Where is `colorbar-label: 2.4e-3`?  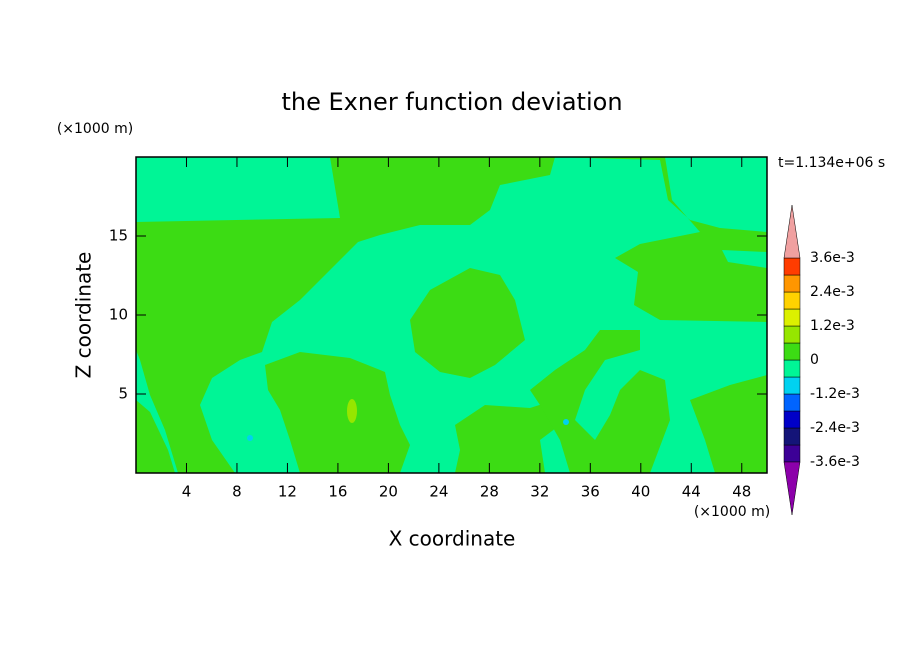 colorbar-label: 2.4e-3 is located at coordinates (832, 292).